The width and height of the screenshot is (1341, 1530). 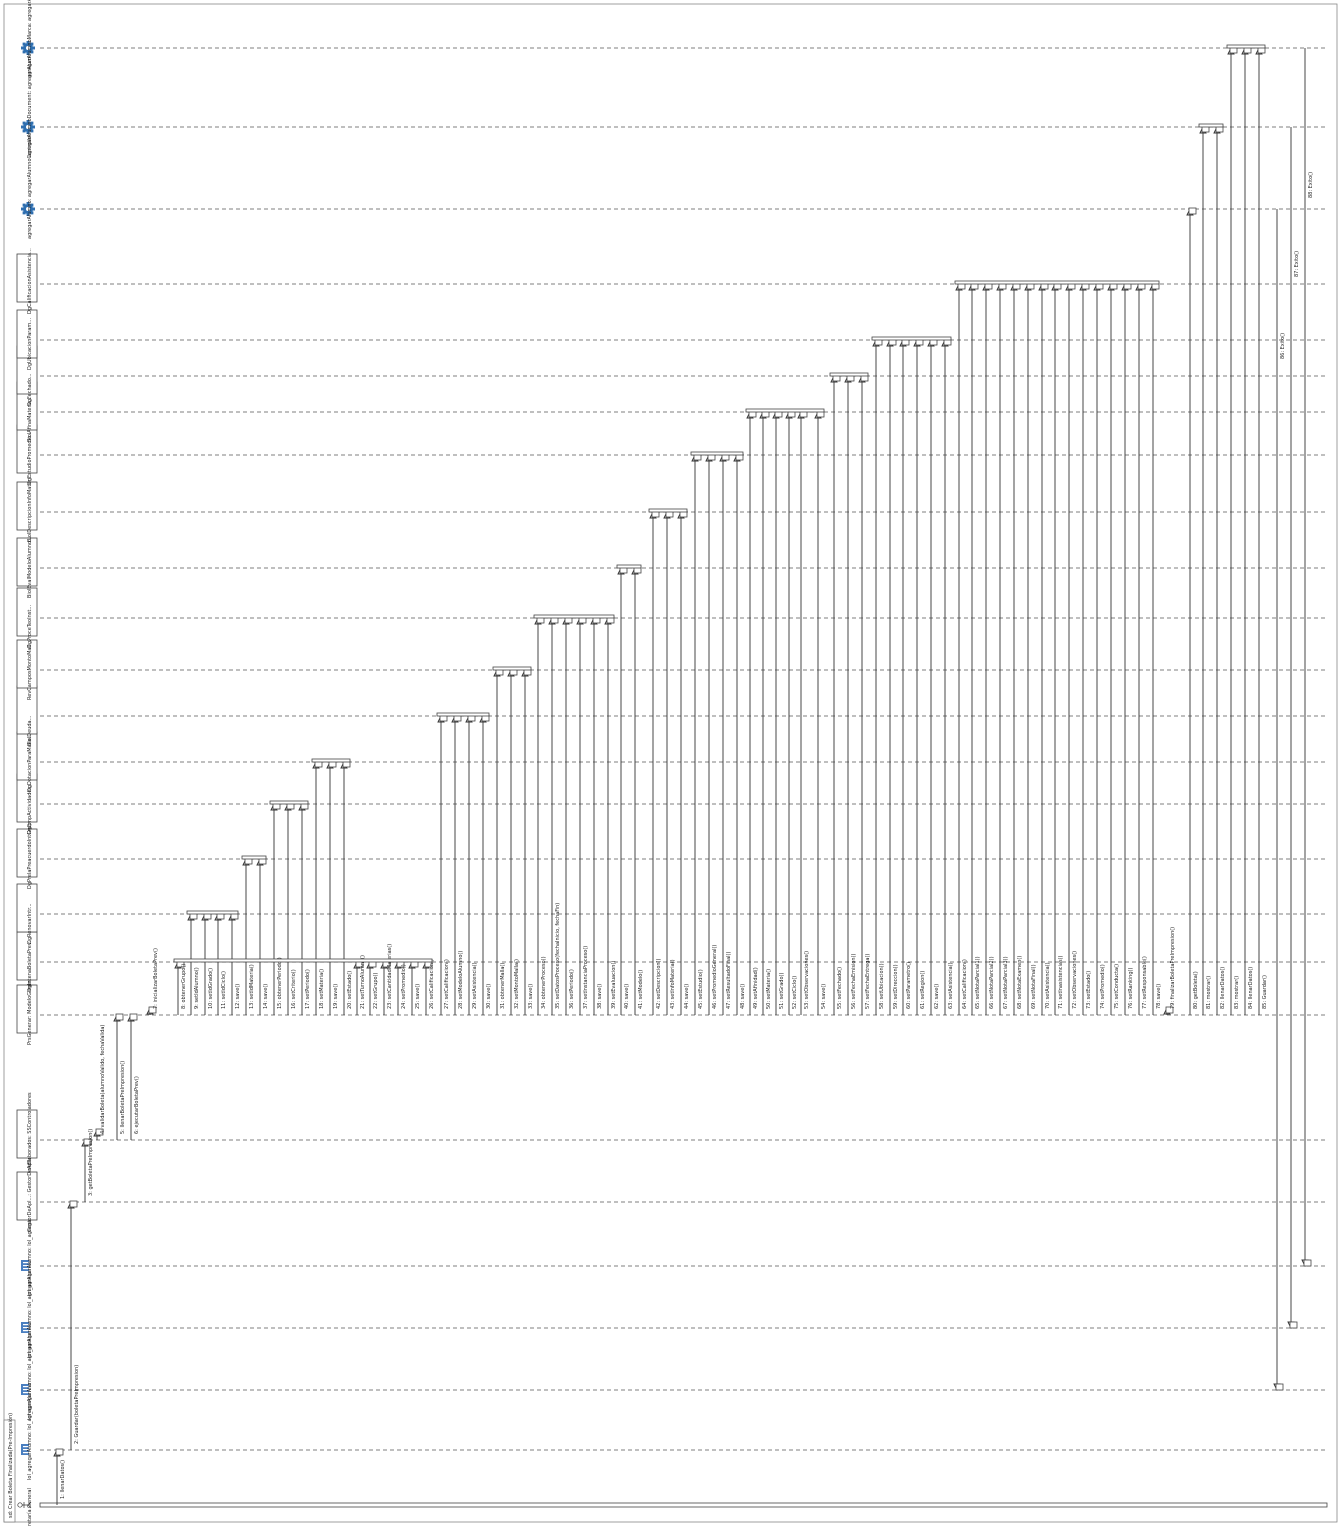 What do you see at coordinates (220, 963) in the screenshot?
I see `message: 11: setIdCiclo()` at bounding box center [220, 963].